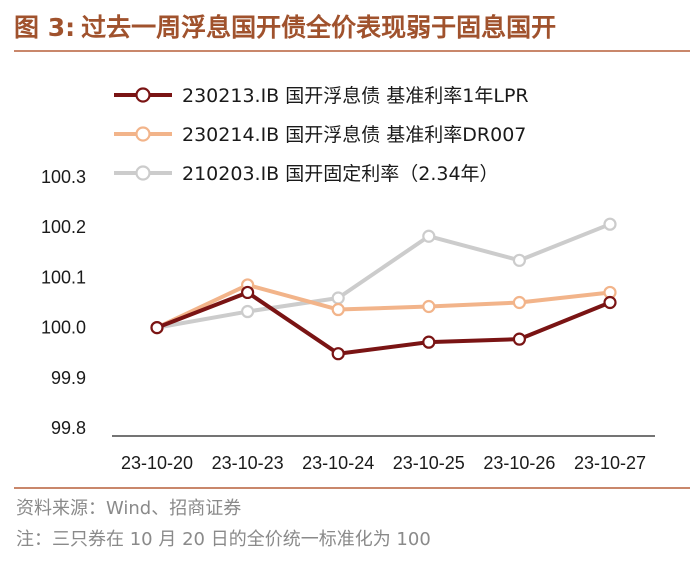  Describe the element at coordinates (429, 463) in the screenshot. I see `x-tick-label: 23-10-25` at that location.